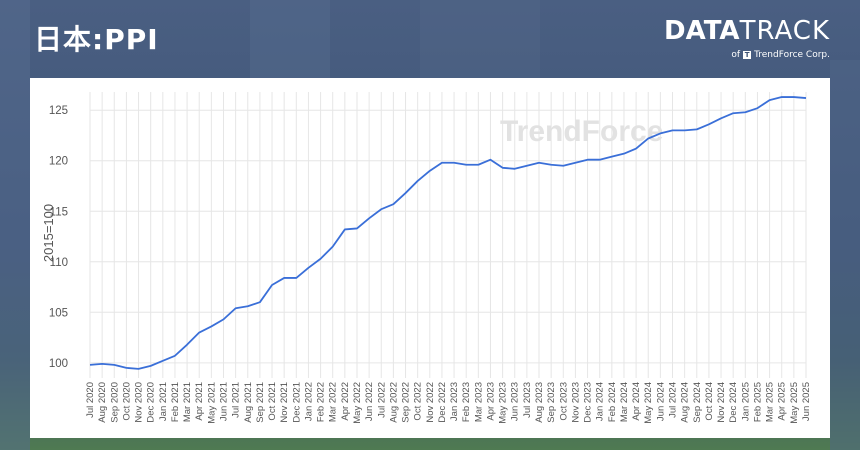  What do you see at coordinates (211, 403) in the screenshot?
I see `x-tick-label: May 2021` at bounding box center [211, 403].